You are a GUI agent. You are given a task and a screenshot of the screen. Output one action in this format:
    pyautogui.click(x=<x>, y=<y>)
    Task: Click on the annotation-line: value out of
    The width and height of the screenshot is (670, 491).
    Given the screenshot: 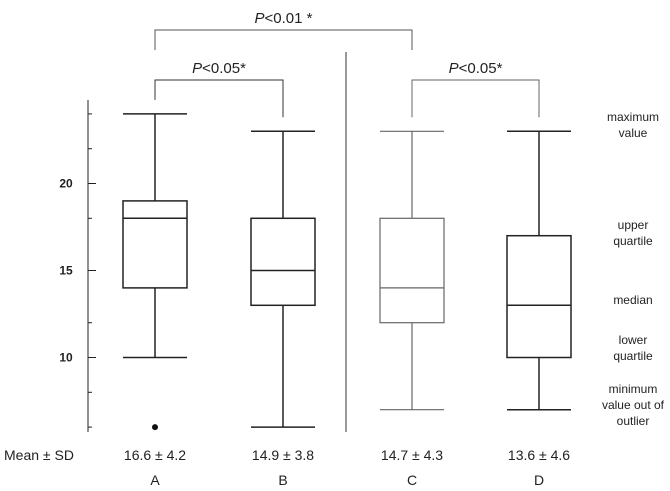 What is the action you would take?
    pyautogui.click(x=633, y=405)
    